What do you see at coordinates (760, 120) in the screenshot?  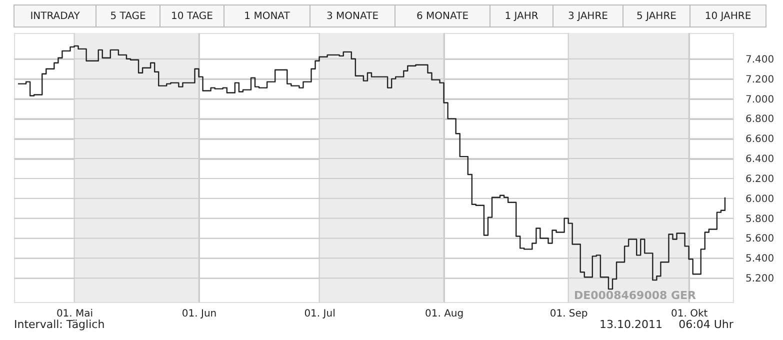 I see `y-tick-label: 6.800` at bounding box center [760, 120].